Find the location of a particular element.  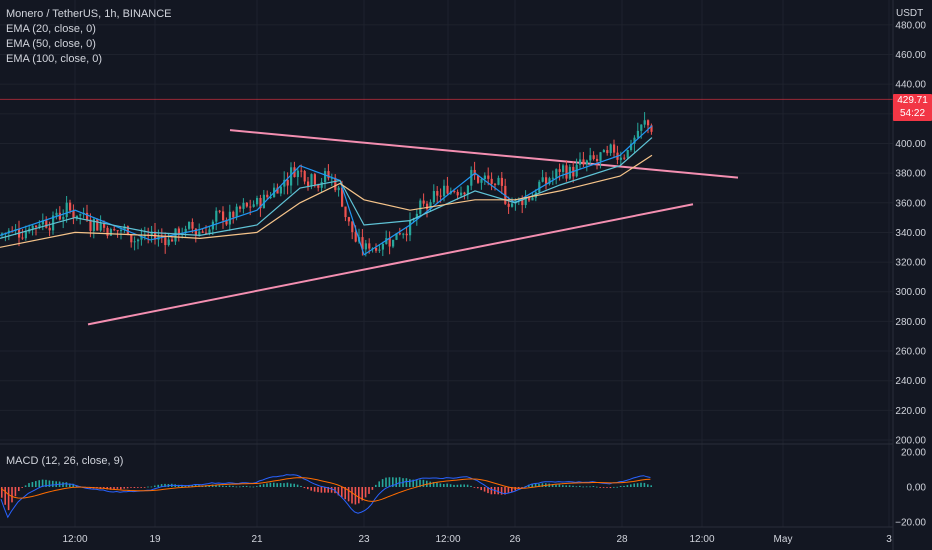

time-tick-label: 19 is located at coordinates (155, 539).